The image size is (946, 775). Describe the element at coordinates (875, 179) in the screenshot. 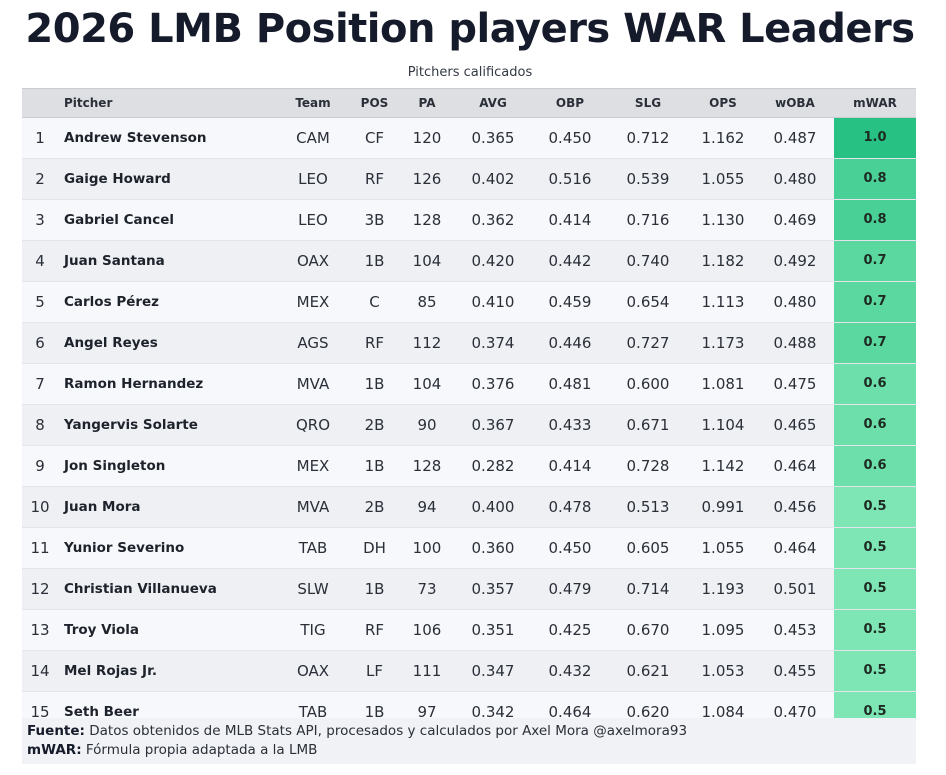

I see `mwar-cell: 0.8` at that location.